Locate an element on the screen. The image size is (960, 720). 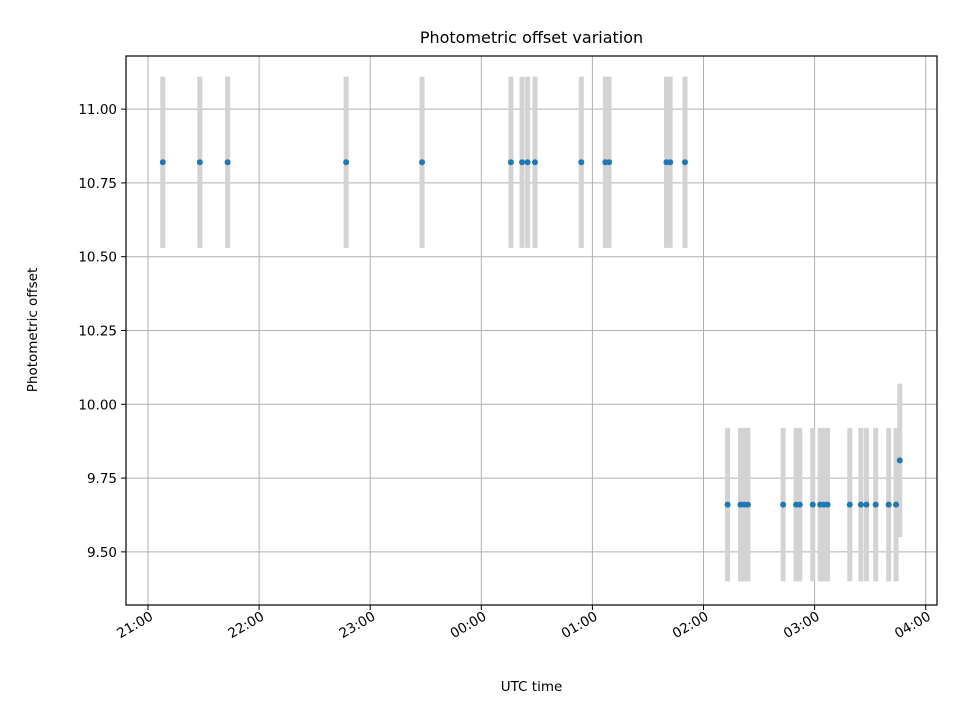
y-tick-label: 9.75 is located at coordinates (102, 479).